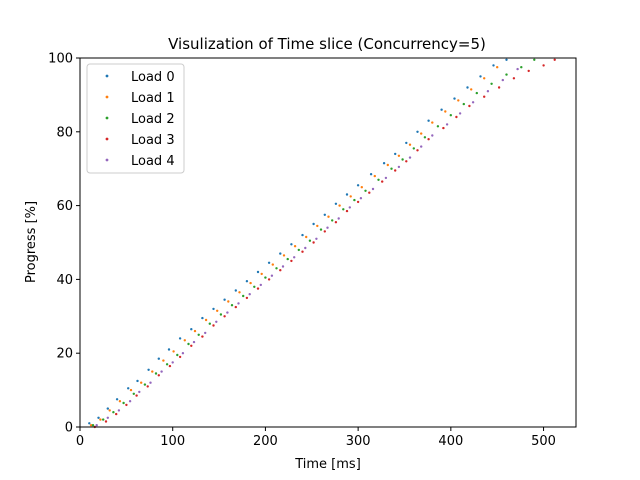 The image size is (640, 480). I want to click on x-tick-label: 500, so click(543, 441).